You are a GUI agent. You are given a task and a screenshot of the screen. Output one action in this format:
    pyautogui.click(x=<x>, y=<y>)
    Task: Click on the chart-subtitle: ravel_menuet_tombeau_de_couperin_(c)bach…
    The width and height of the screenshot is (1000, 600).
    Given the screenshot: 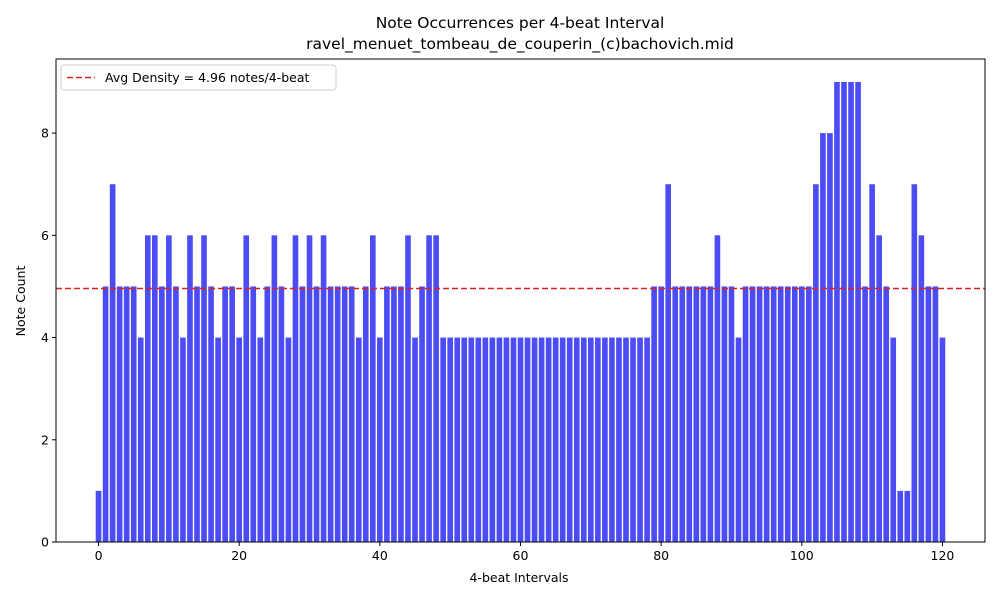 What is the action you would take?
    pyautogui.click(x=520, y=44)
    